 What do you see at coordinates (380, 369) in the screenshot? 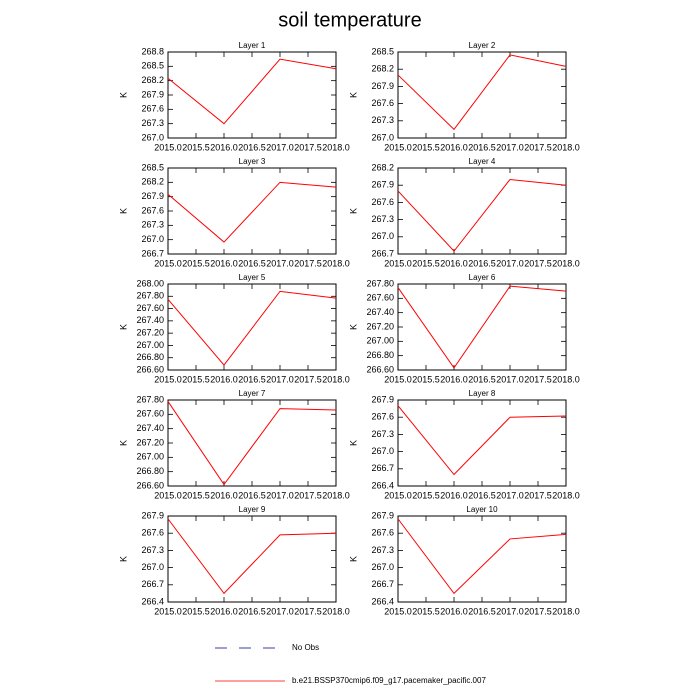
I see `y-tick-label: 266.60` at bounding box center [380, 369].